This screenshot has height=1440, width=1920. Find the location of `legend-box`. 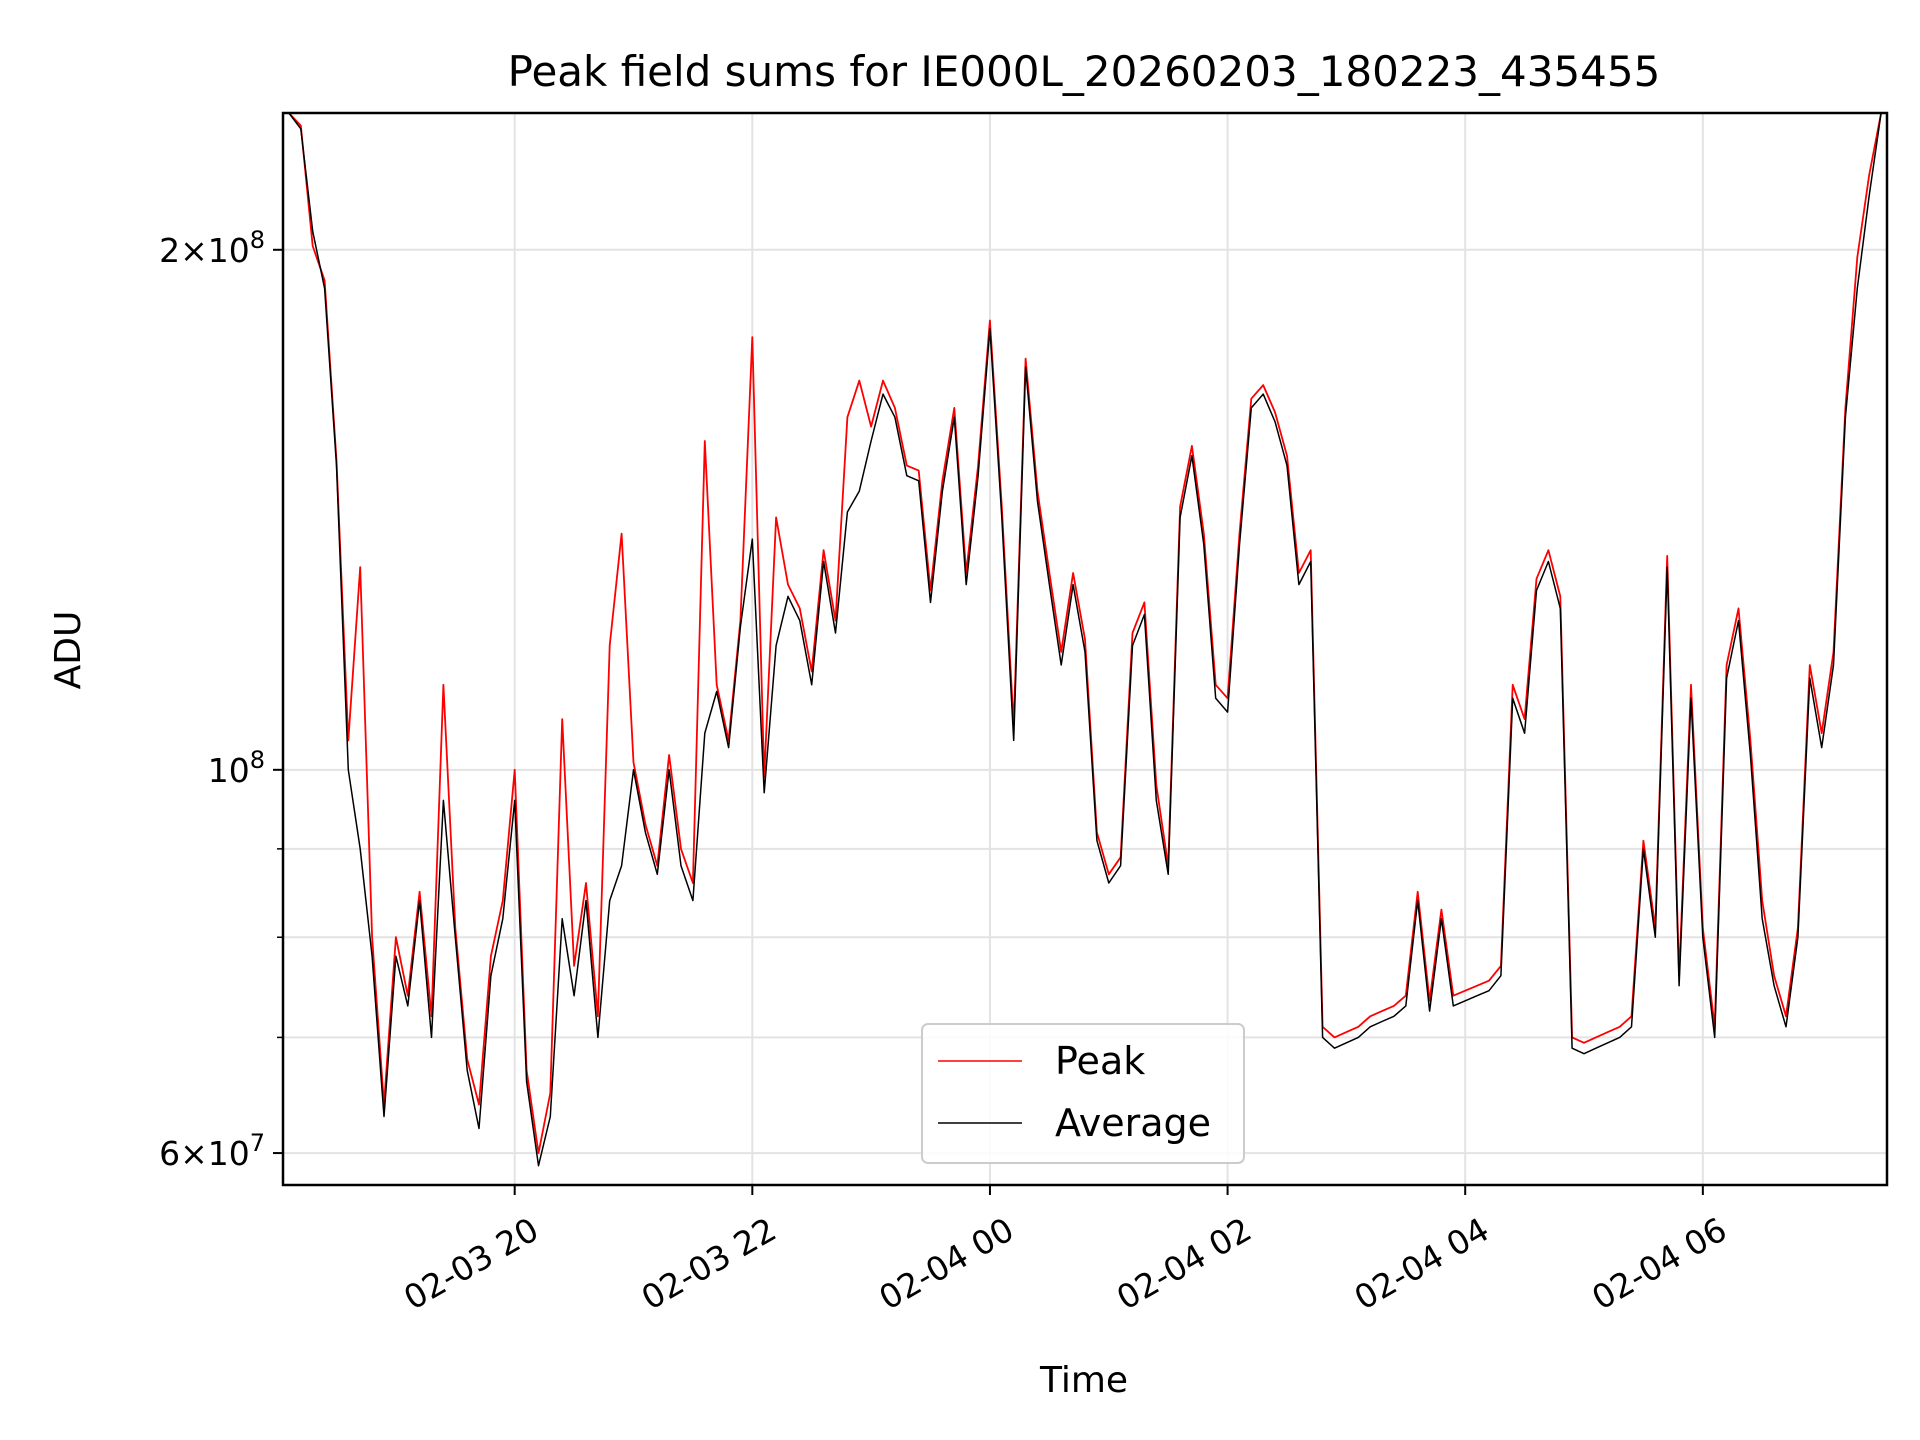

legend-box is located at coordinates (1083, 1093).